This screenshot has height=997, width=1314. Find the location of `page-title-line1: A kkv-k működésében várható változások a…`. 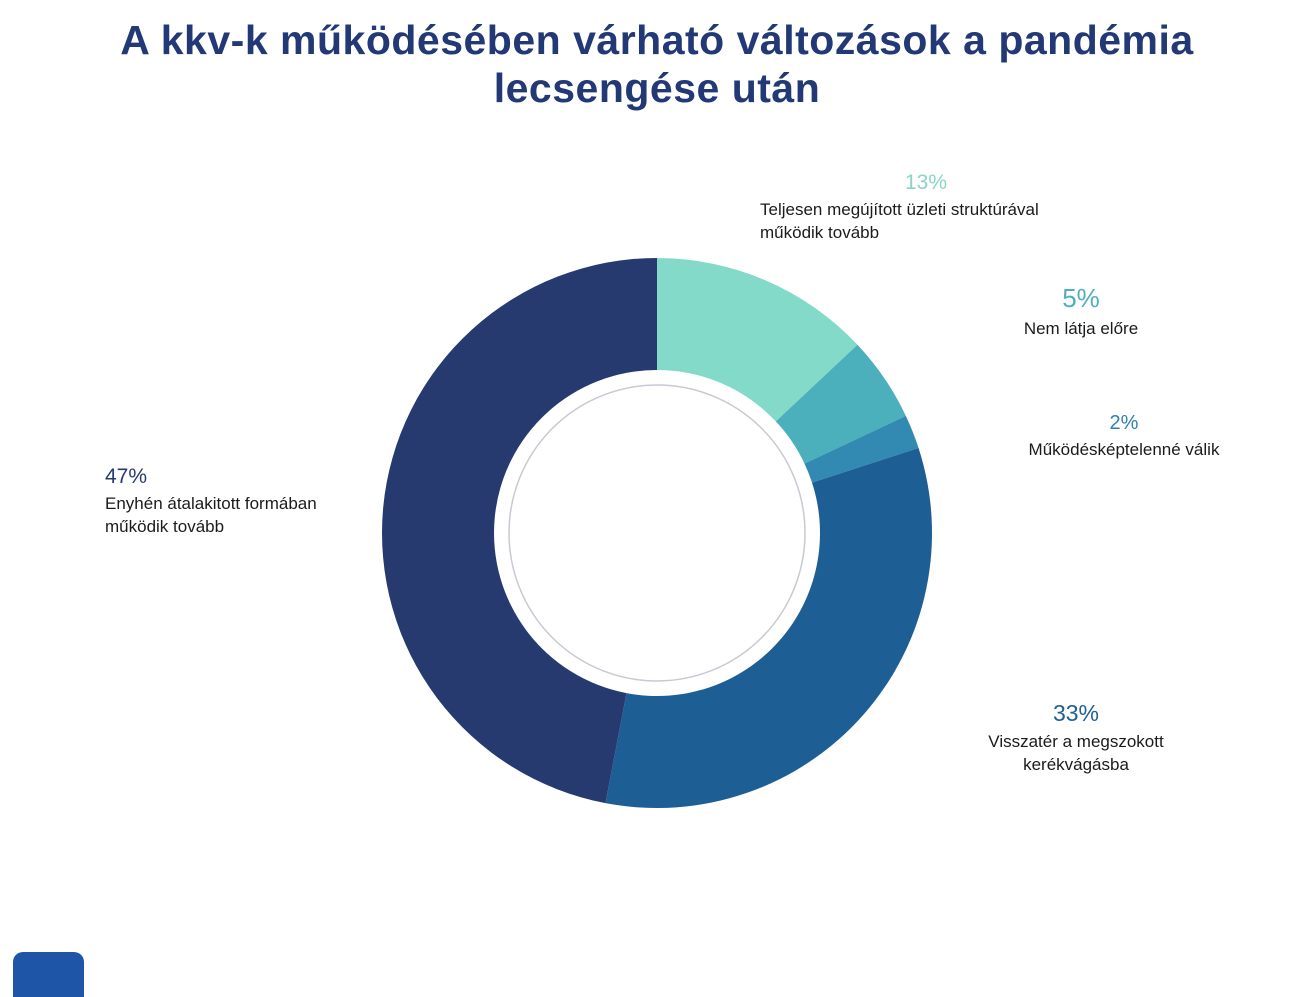

page-title-line1: A kkv-k működésében várható változások a… is located at coordinates (657, 40).